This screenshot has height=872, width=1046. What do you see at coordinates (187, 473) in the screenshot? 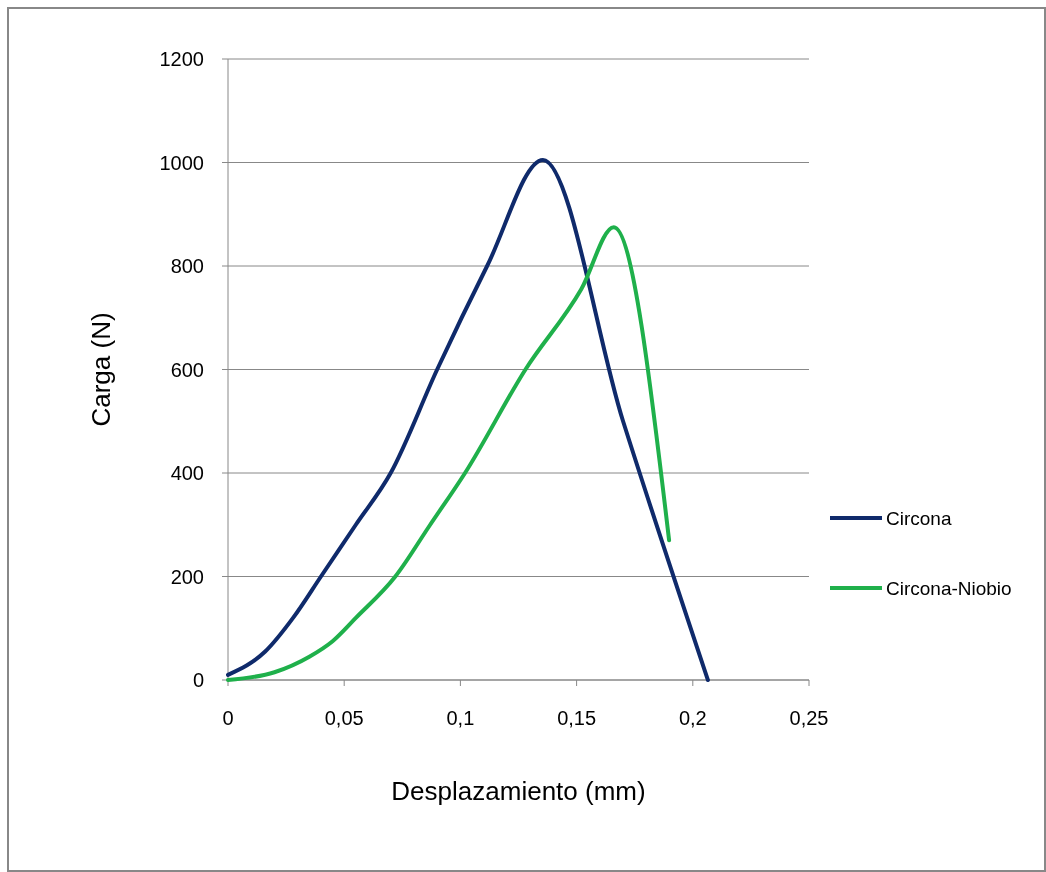
I see `y-tick-label: 400` at bounding box center [187, 473].